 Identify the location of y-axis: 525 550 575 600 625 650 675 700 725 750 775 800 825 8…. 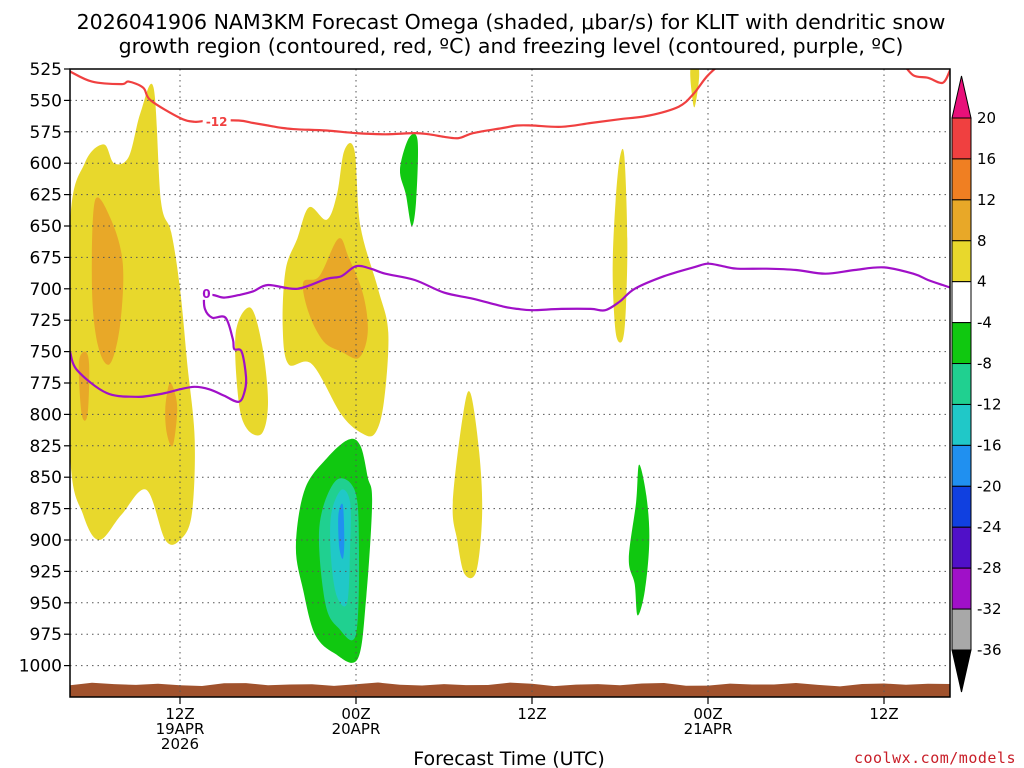
(44, 368).